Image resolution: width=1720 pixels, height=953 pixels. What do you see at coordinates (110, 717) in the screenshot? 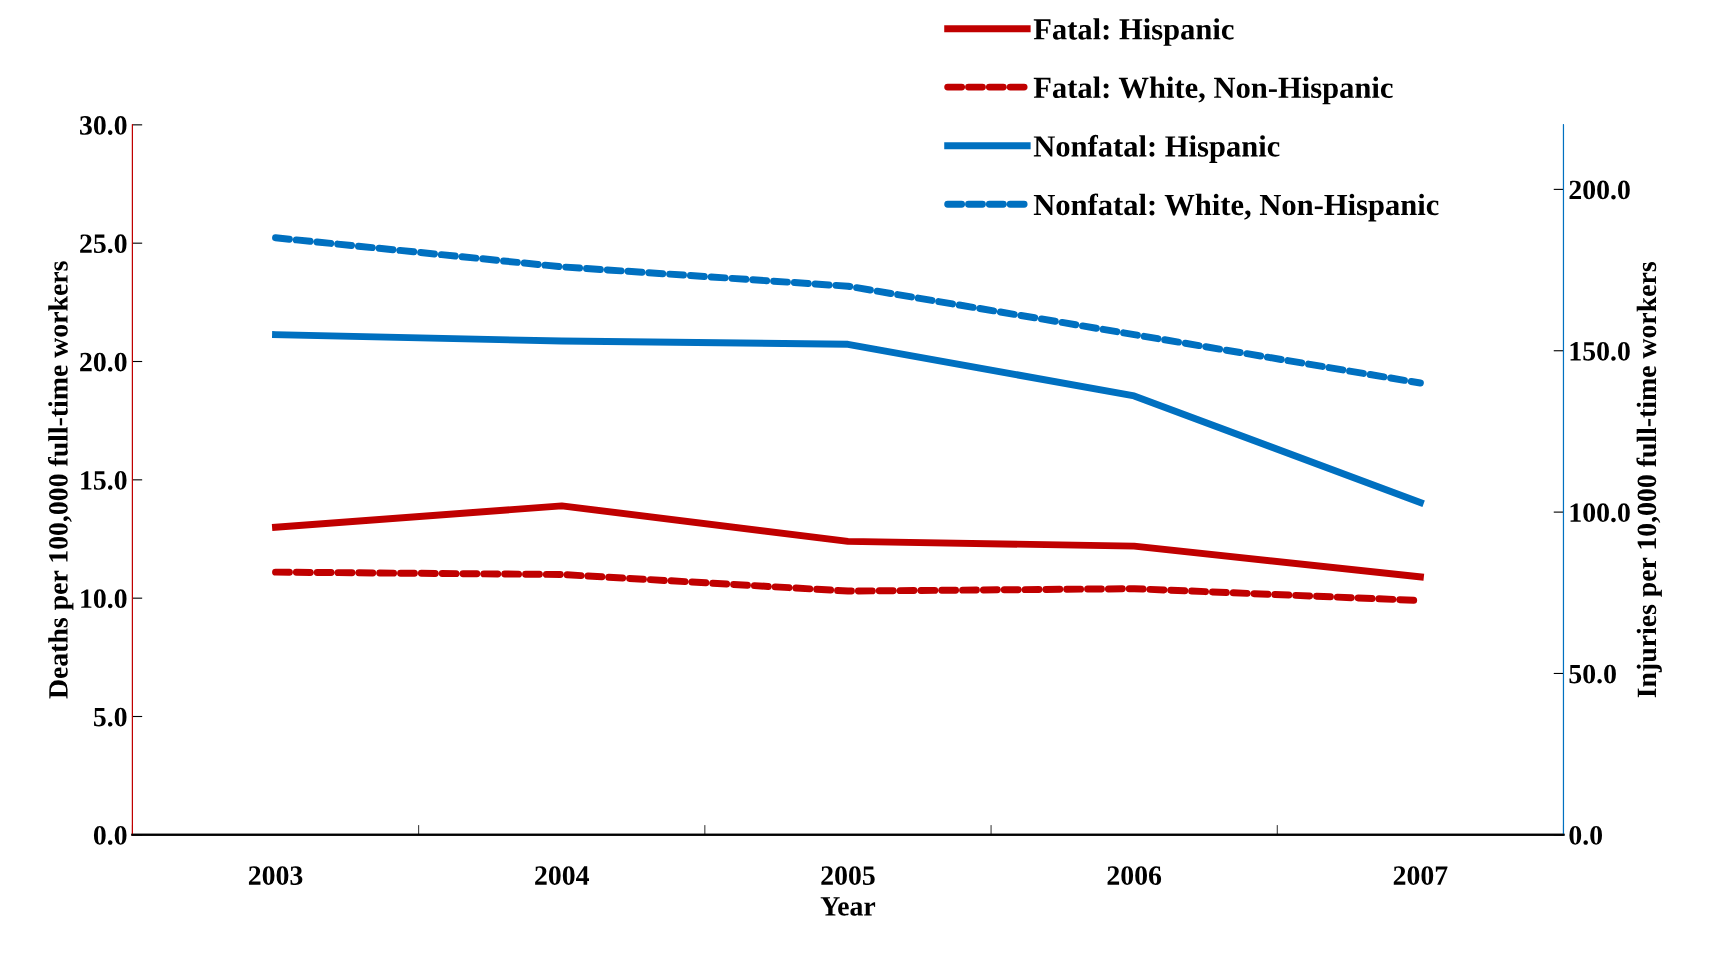
I see `y-tick-label: 5.0` at bounding box center [110, 717].